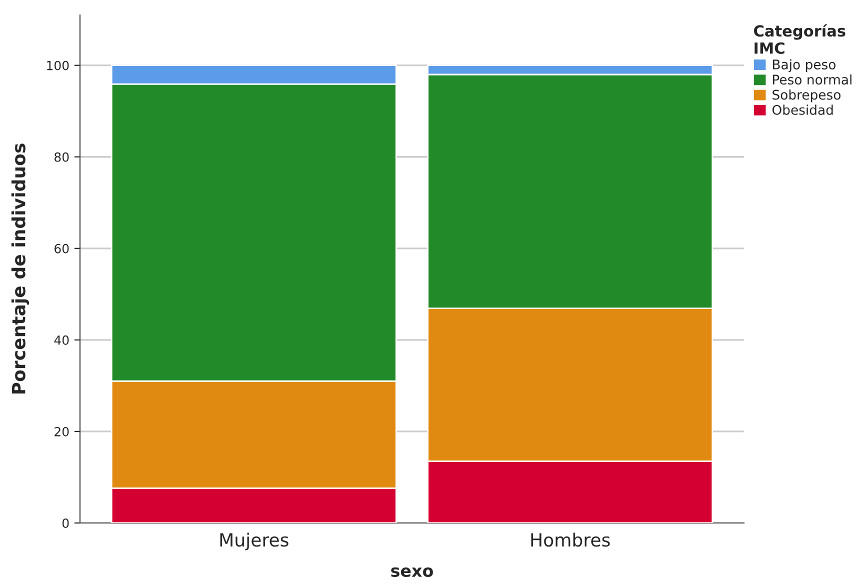 The image size is (865, 586). I want to click on y-tick-label: 60, so click(61, 249).